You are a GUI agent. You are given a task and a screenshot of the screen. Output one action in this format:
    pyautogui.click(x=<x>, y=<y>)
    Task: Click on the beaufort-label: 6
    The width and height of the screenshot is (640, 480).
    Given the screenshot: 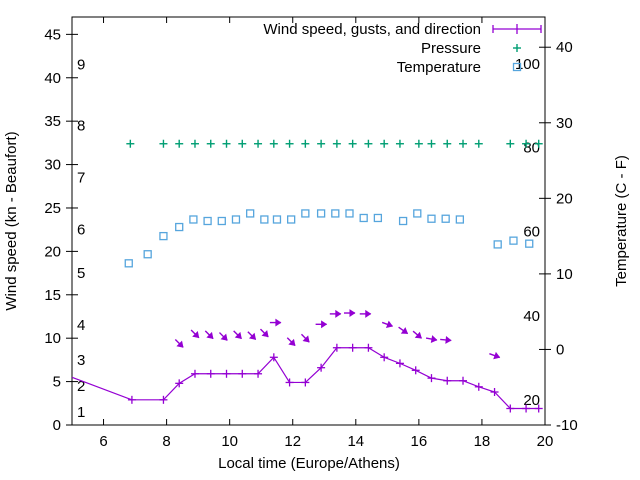 What is the action you would take?
    pyautogui.click(x=81, y=230)
    